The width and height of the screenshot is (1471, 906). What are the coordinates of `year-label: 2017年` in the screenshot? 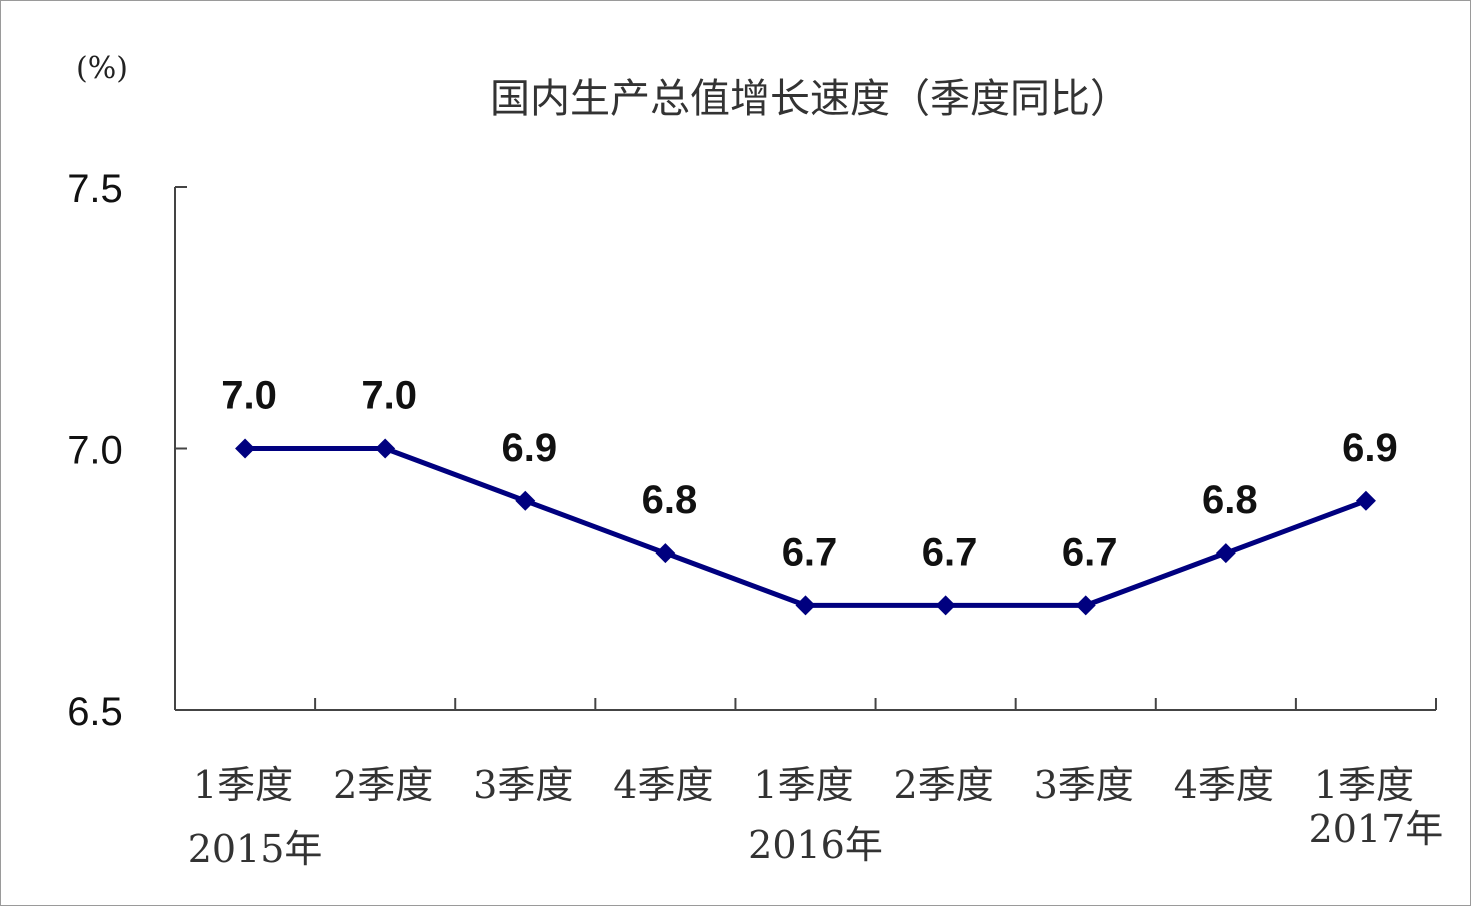 It's located at (1376, 829).